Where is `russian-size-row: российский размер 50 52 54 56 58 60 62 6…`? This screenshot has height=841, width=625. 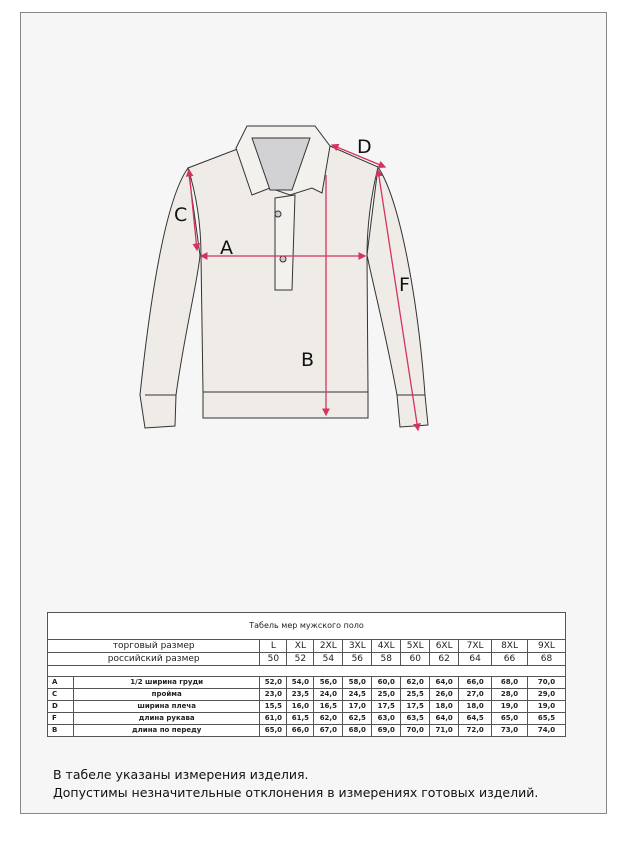 russian-size-row: российский размер 50 52 54 56 58 60 62 6… is located at coordinates (306, 659).